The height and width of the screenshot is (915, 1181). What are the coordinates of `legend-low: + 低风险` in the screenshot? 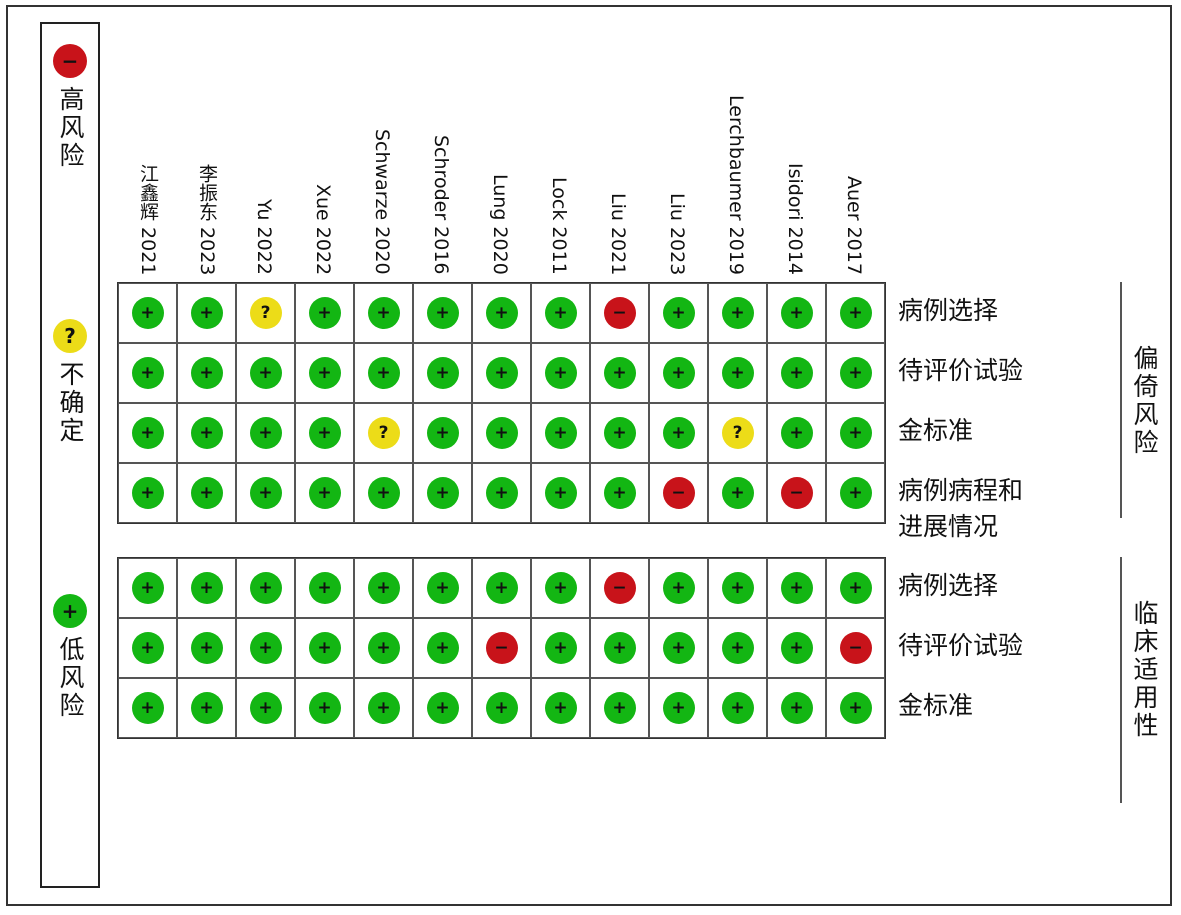 It's located at (70, 657).